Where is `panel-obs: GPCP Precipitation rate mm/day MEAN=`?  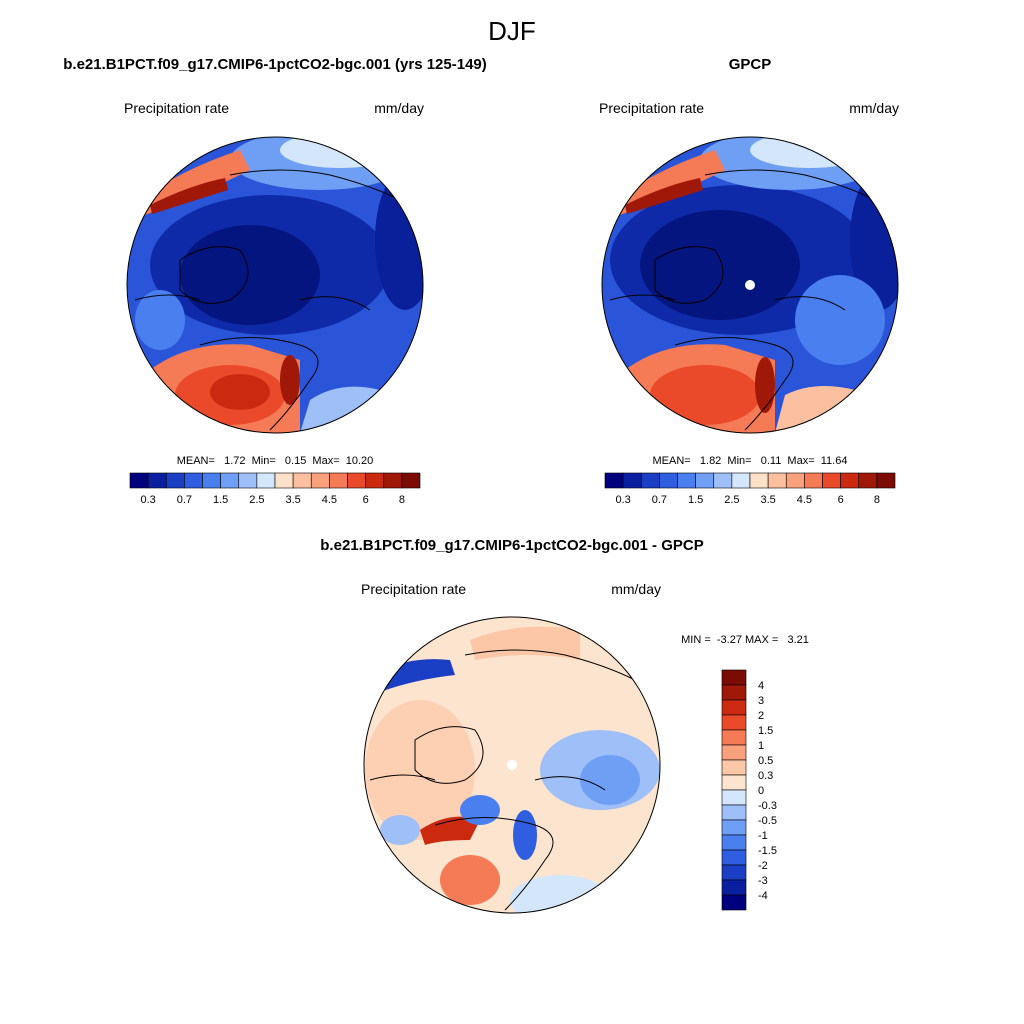
panel-obs: GPCP Precipitation rate mm/day MEAN= is located at coordinates (749, 281).